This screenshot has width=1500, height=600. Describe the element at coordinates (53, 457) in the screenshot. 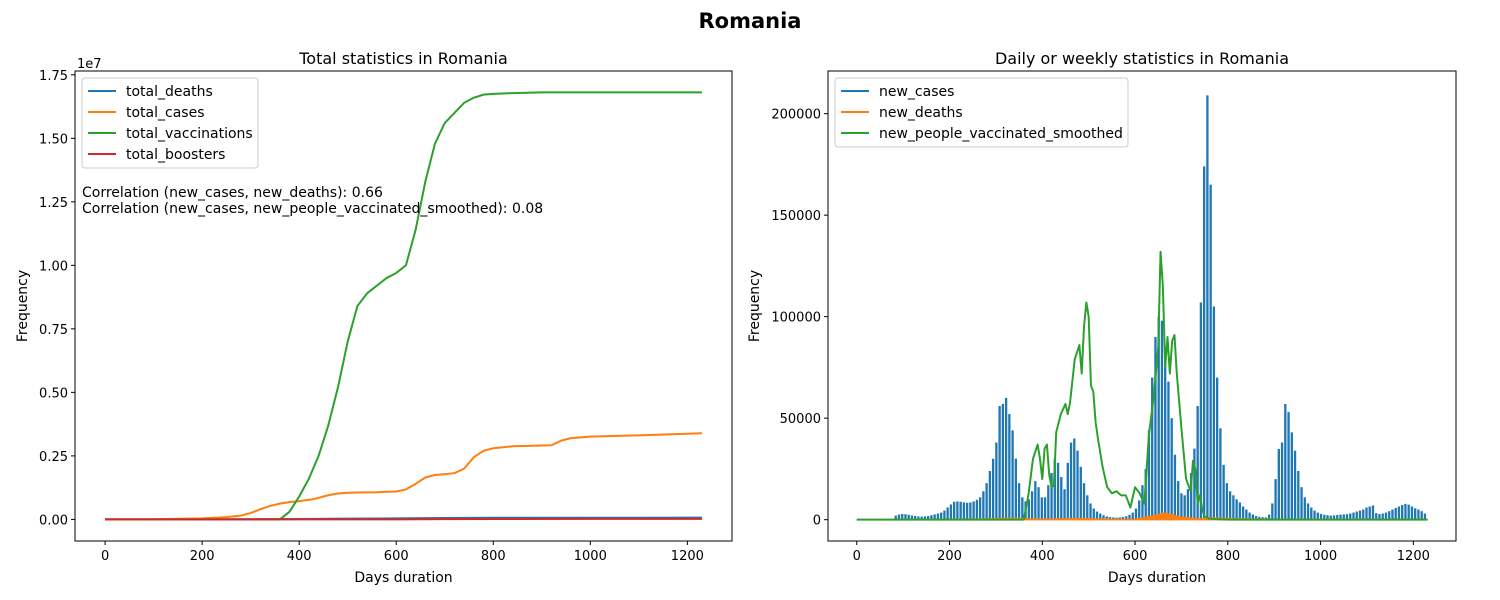

I see `y-tick-label: 0.25` at that location.